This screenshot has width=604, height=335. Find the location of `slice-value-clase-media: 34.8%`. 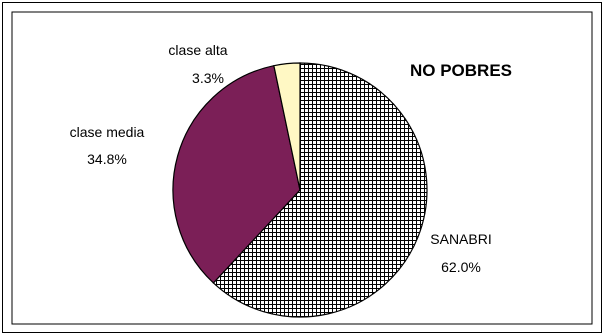

slice-value-clase-media: 34.8% is located at coordinates (107, 159).